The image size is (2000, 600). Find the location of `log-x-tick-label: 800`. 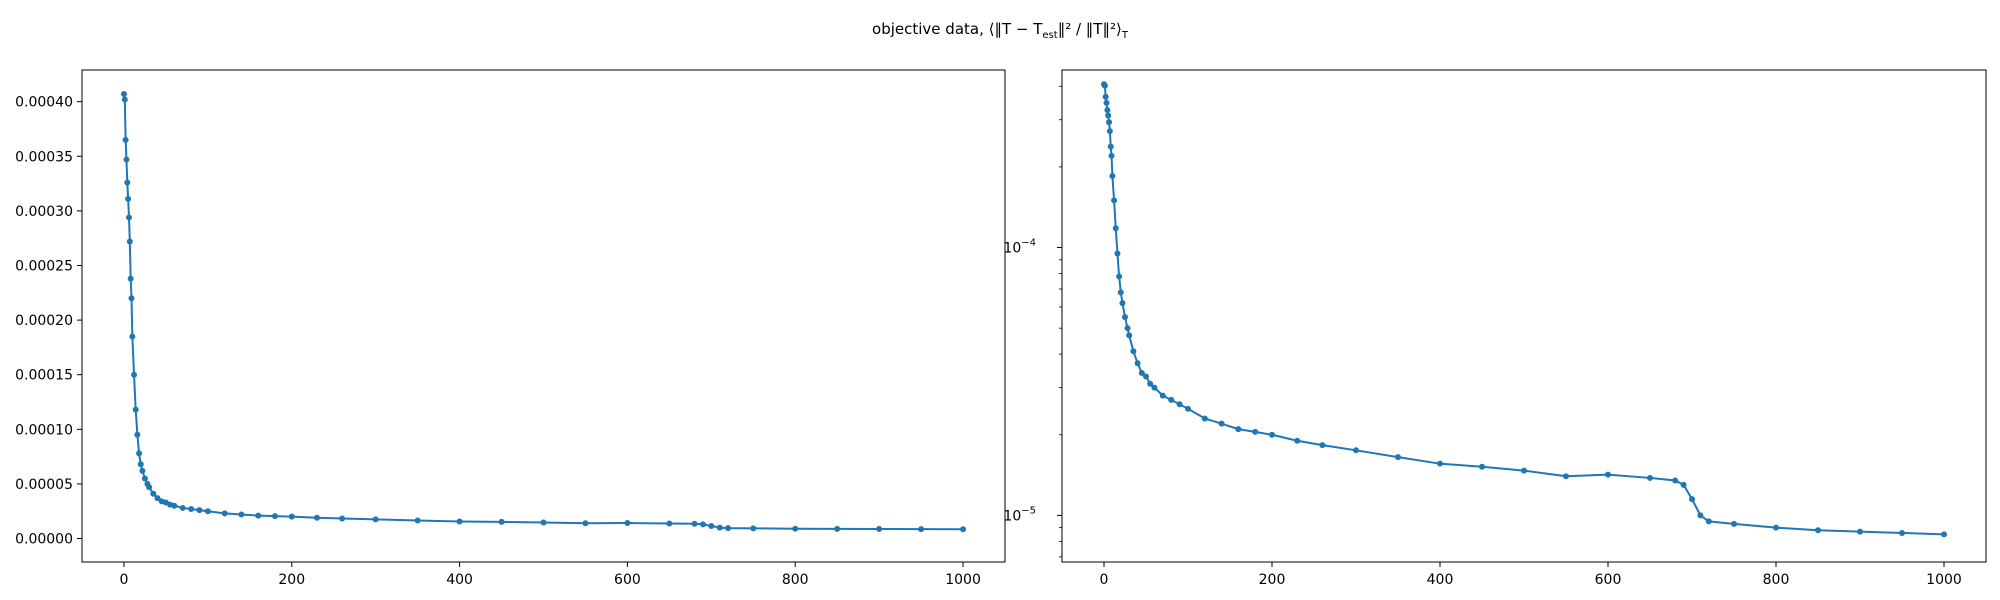

log-x-tick-label: 800 is located at coordinates (1776, 580).